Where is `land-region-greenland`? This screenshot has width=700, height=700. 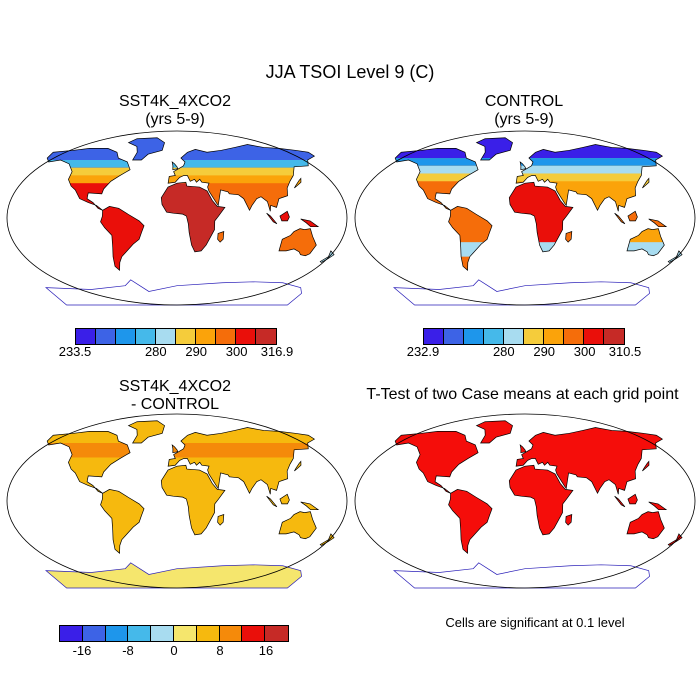 land-region-greenland is located at coordinates (494, 431).